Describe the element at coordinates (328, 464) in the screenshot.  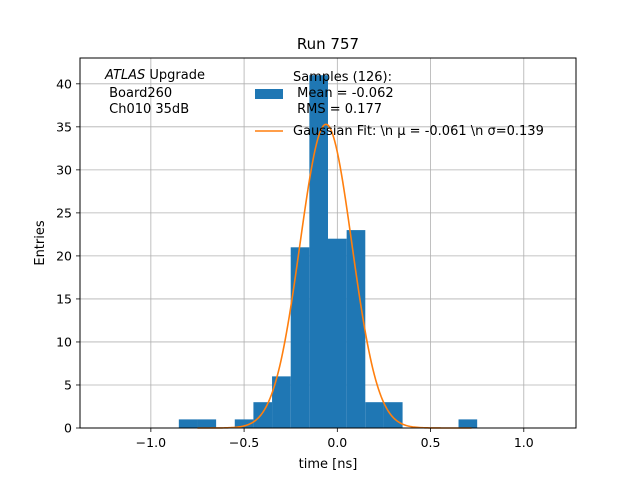
I see `x-axis-label: time [ns]` at that location.